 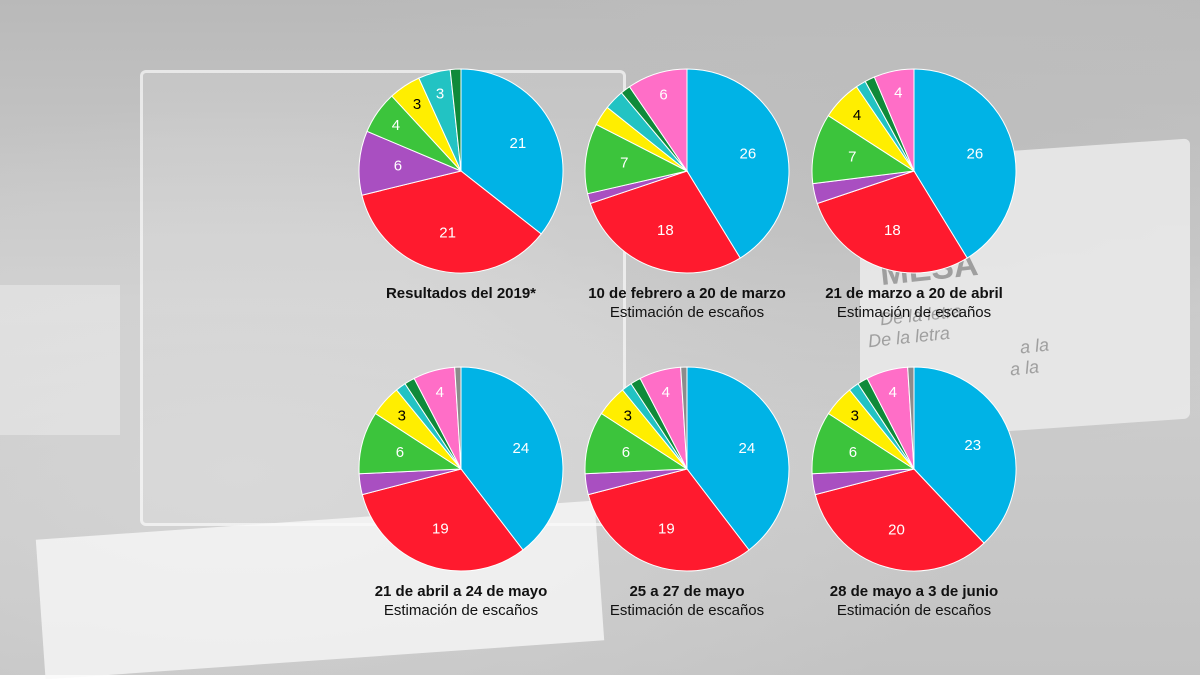 I want to click on pie-chart-resultados-2019: 21 21 6 4 3 3 Resultados del 2019*, so click(x=461, y=184).